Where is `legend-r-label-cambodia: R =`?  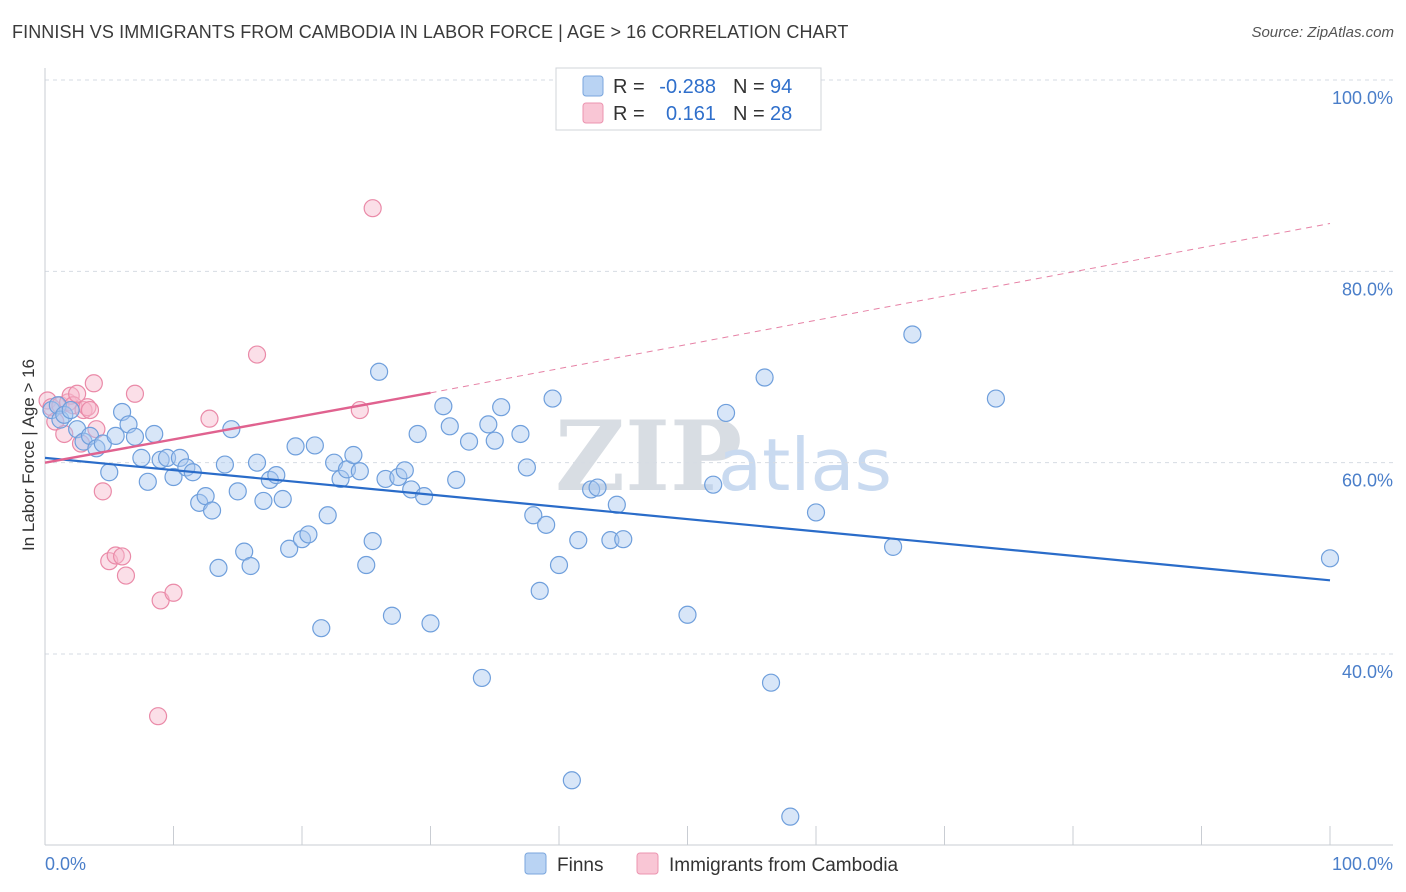
legend-r-label-cambodia: R = is located at coordinates (629, 114).